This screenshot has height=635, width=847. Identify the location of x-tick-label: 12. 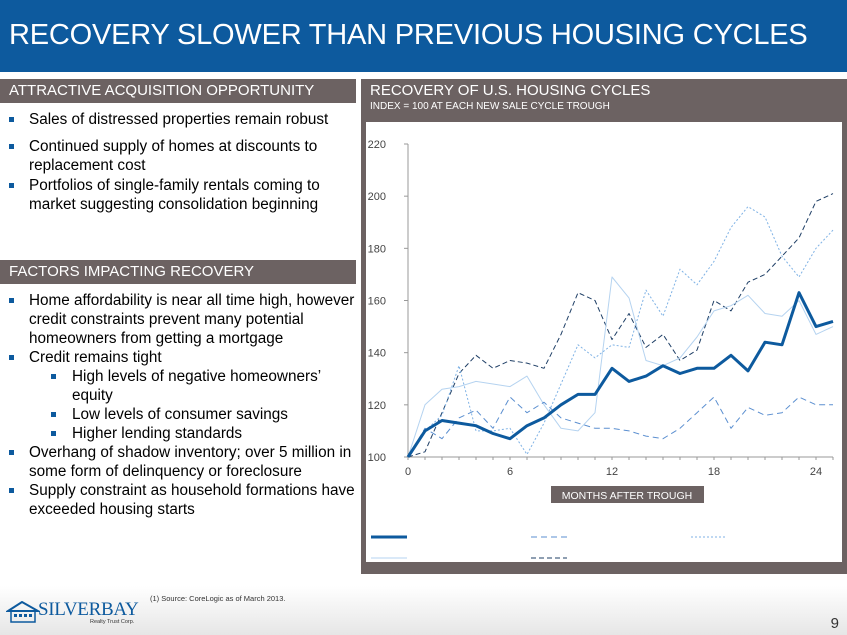
(612, 472).